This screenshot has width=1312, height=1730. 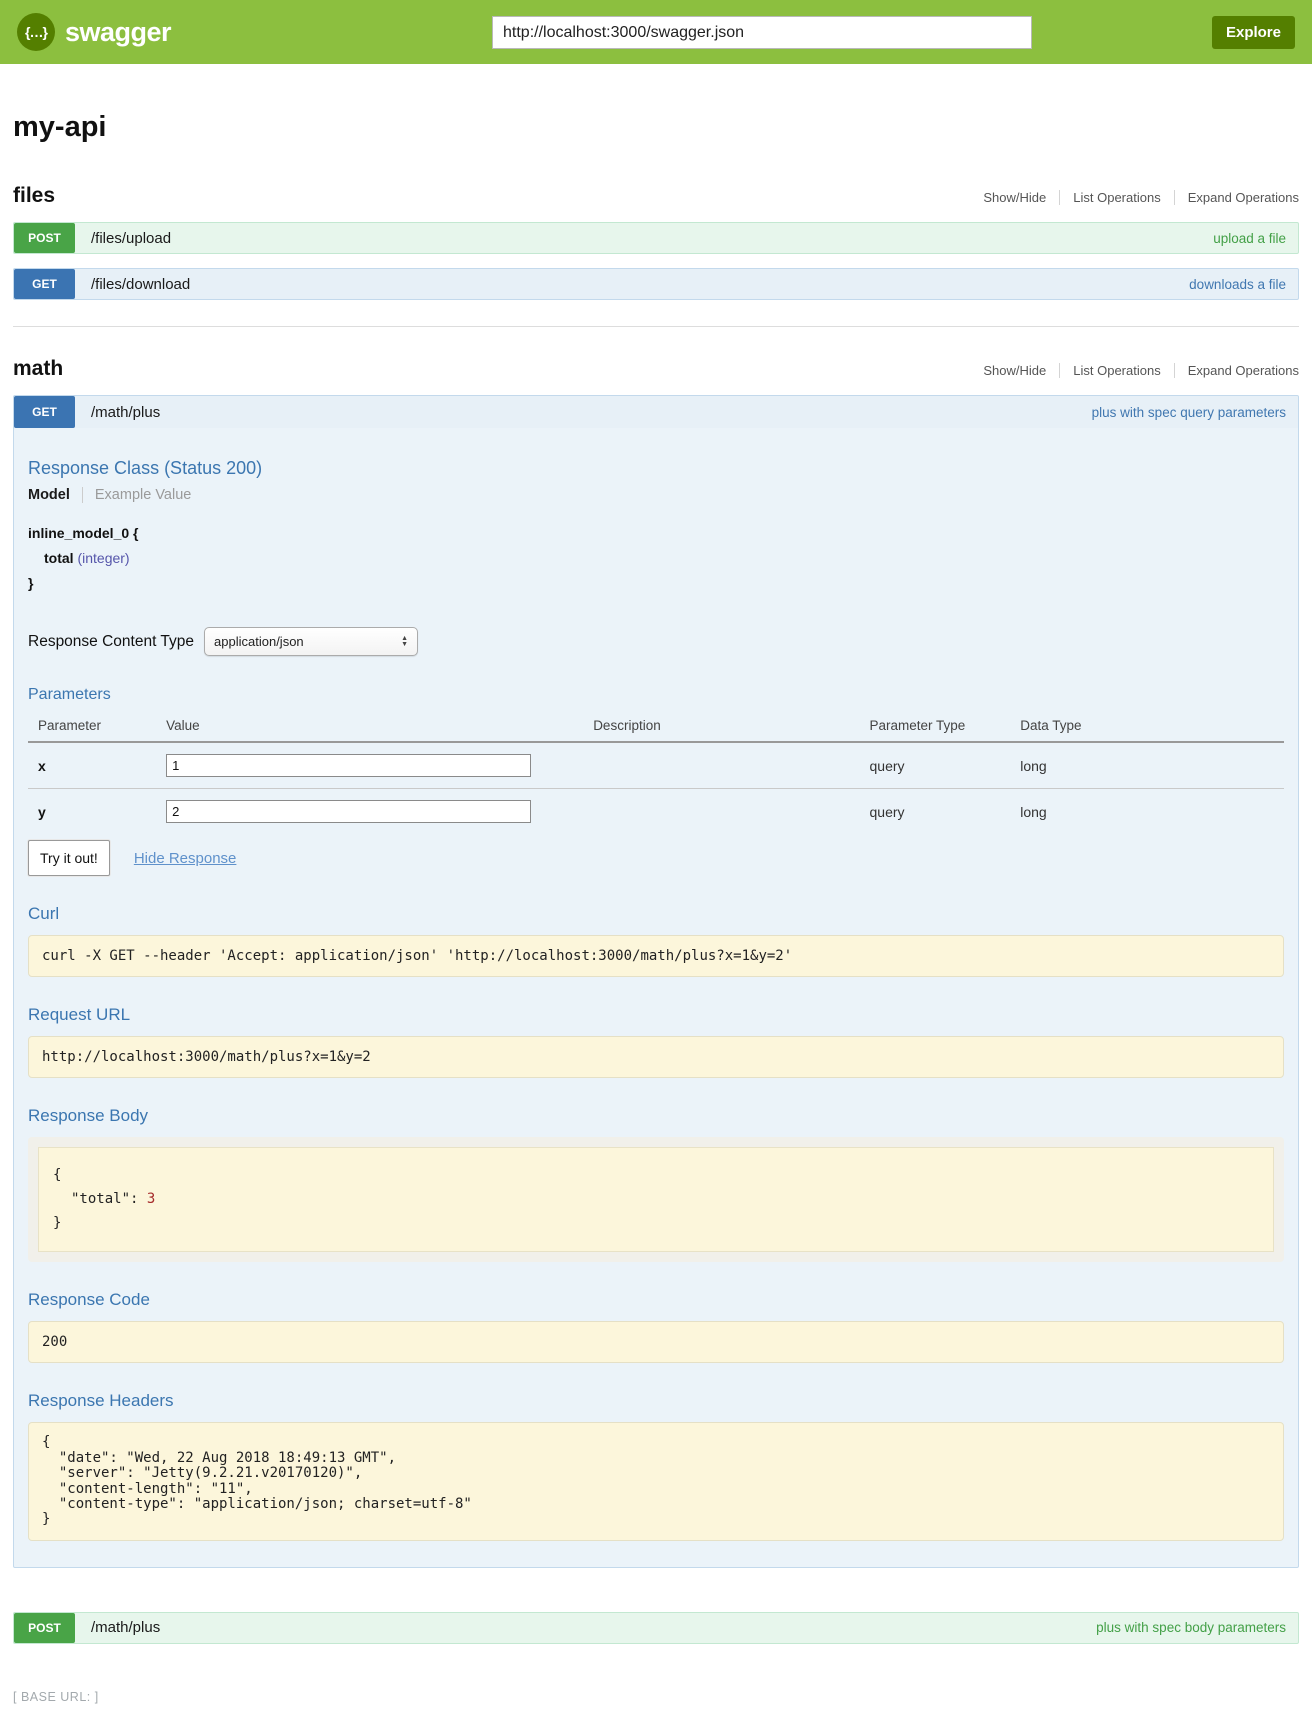 What do you see at coordinates (60, 127) in the screenshot?
I see `api-title: my-api` at bounding box center [60, 127].